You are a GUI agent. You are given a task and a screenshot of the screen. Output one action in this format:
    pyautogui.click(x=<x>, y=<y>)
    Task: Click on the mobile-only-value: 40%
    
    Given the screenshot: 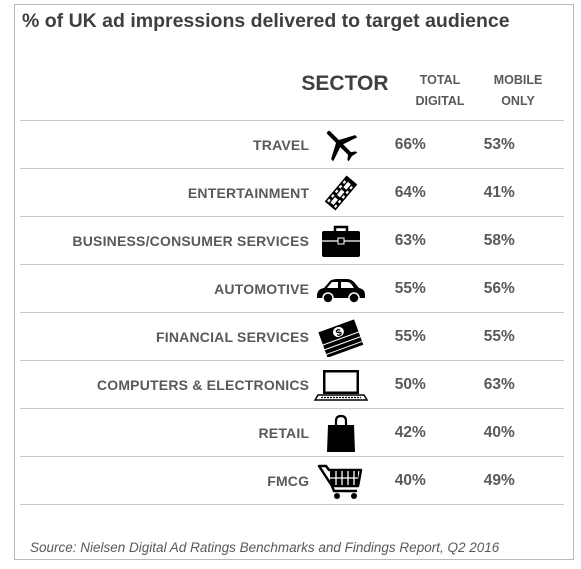 What is the action you would take?
    pyautogui.click(x=499, y=432)
    